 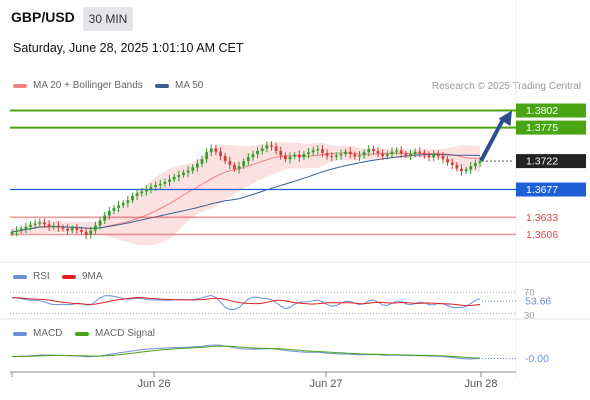 What do you see at coordinates (538, 302) in the screenshot?
I see `rsi-current-value: 53.66` at bounding box center [538, 302].